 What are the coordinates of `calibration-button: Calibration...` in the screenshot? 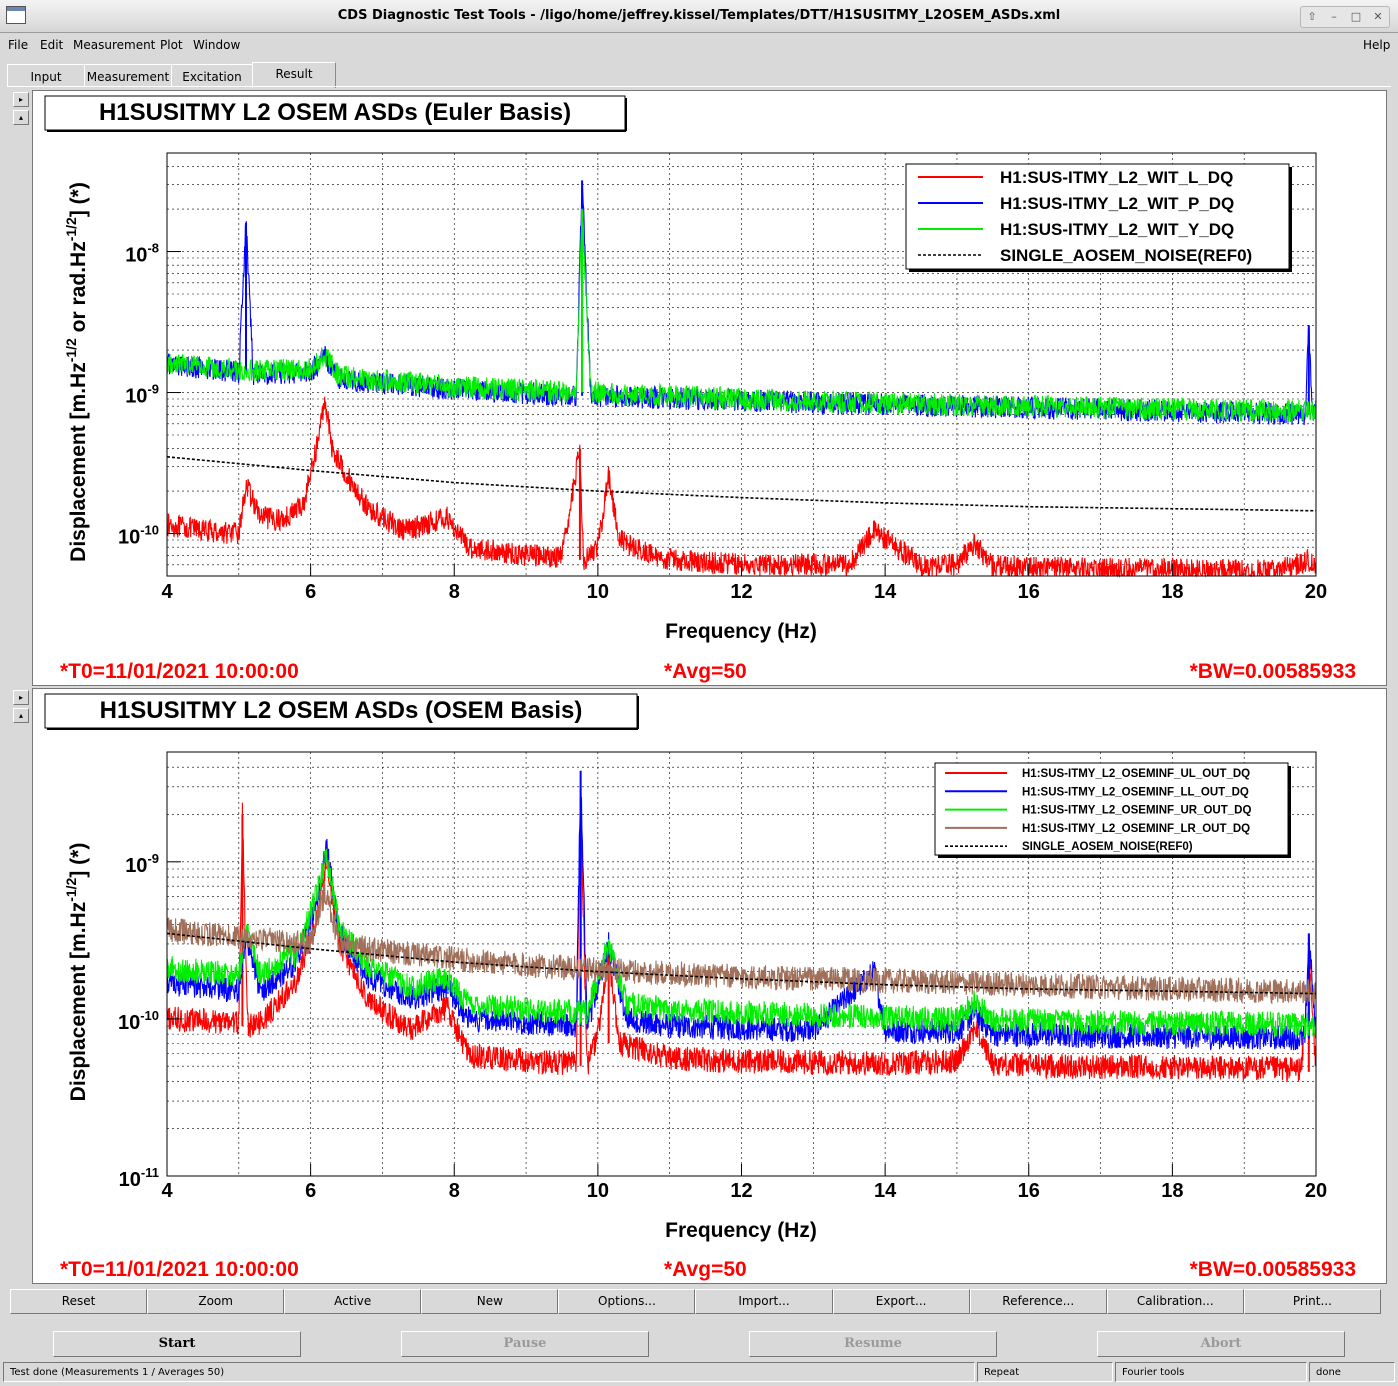 It's located at (1175, 1301).